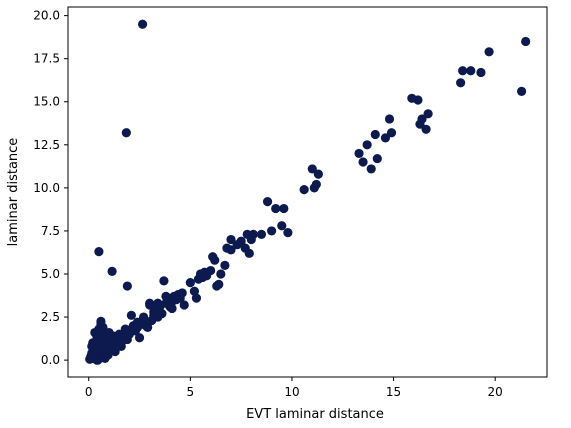  I want to click on y-tick-label: 17.5, so click(46, 59).